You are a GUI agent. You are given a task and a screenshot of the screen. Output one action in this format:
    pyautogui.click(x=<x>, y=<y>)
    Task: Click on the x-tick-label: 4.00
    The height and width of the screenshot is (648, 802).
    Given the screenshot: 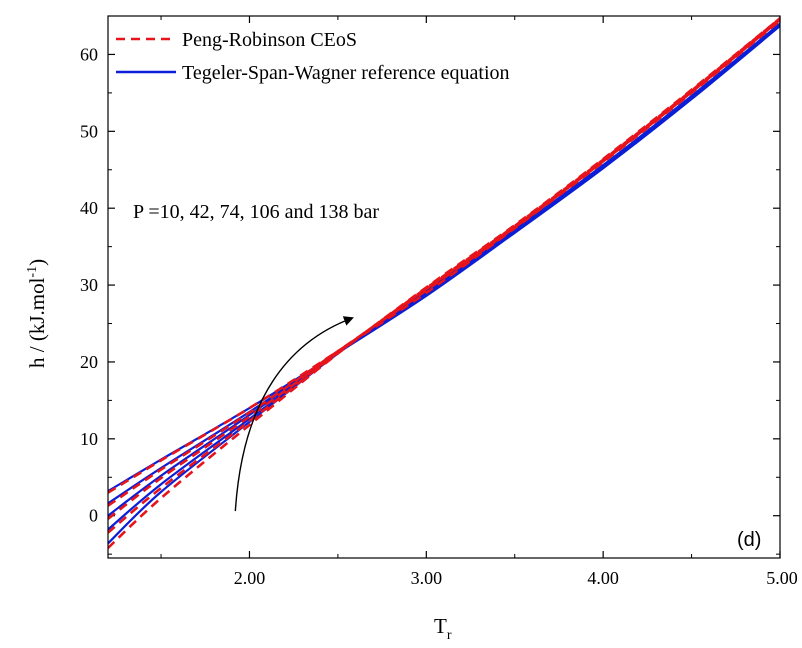 What is the action you would take?
    pyautogui.click(x=603, y=578)
    